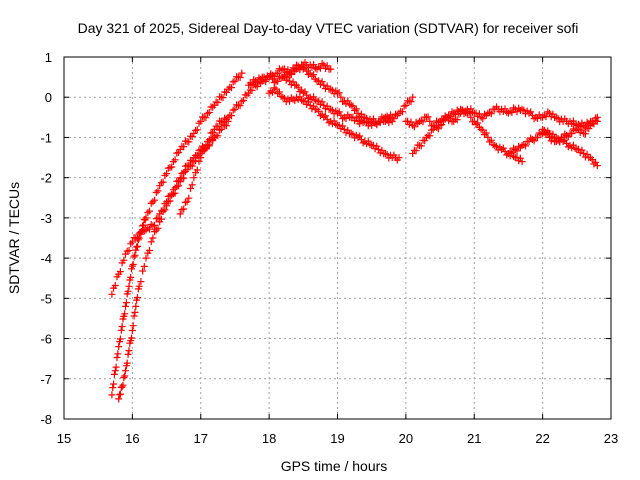 The width and height of the screenshot is (640, 480). I want to click on x-tick-label: 19, so click(337, 438).